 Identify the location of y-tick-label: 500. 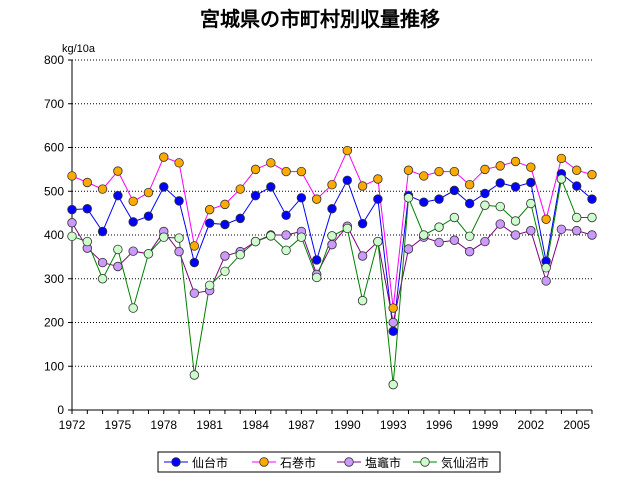
(54, 191).